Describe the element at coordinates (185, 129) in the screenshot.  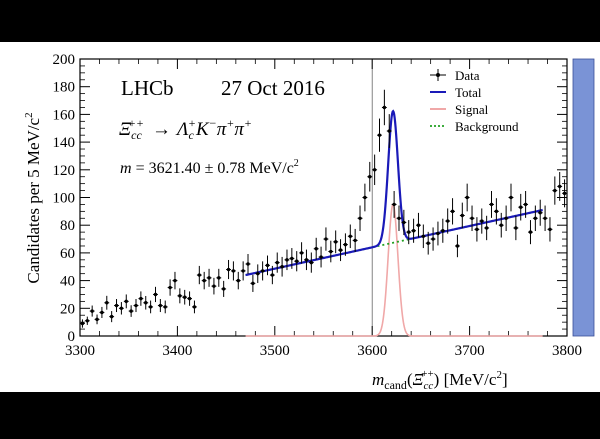
I see `decay-formula: Ξcc++ → Λc+K−π+π+` at that location.